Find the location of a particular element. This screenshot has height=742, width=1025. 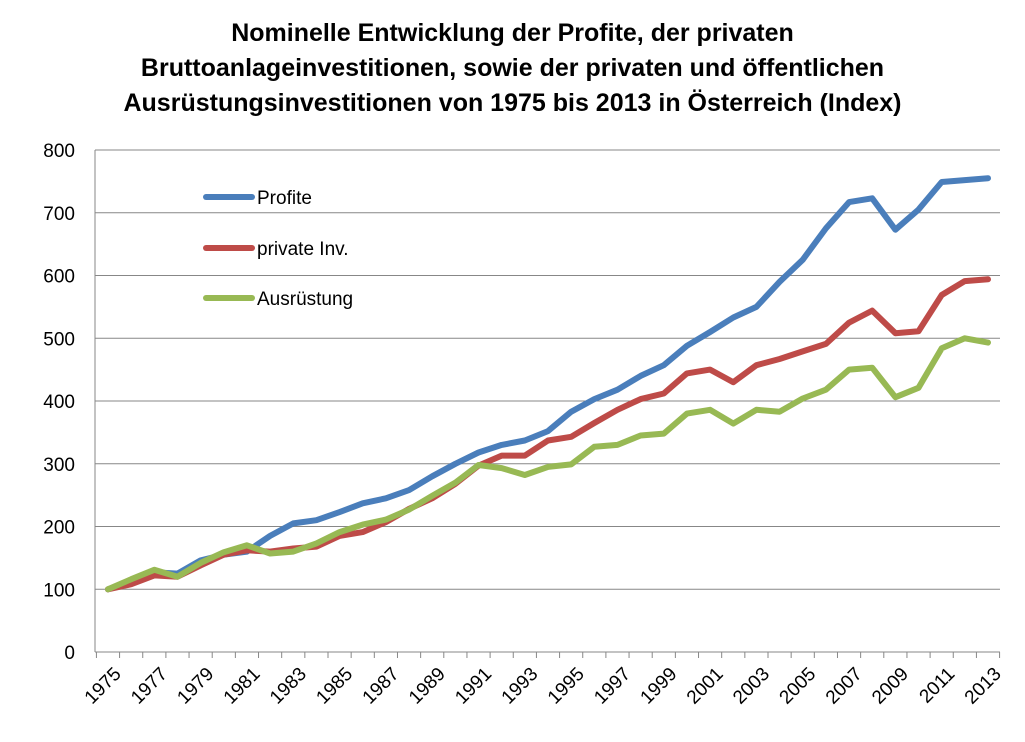

legend: Profite private Inv. Ausrüstung is located at coordinates (278, 249).